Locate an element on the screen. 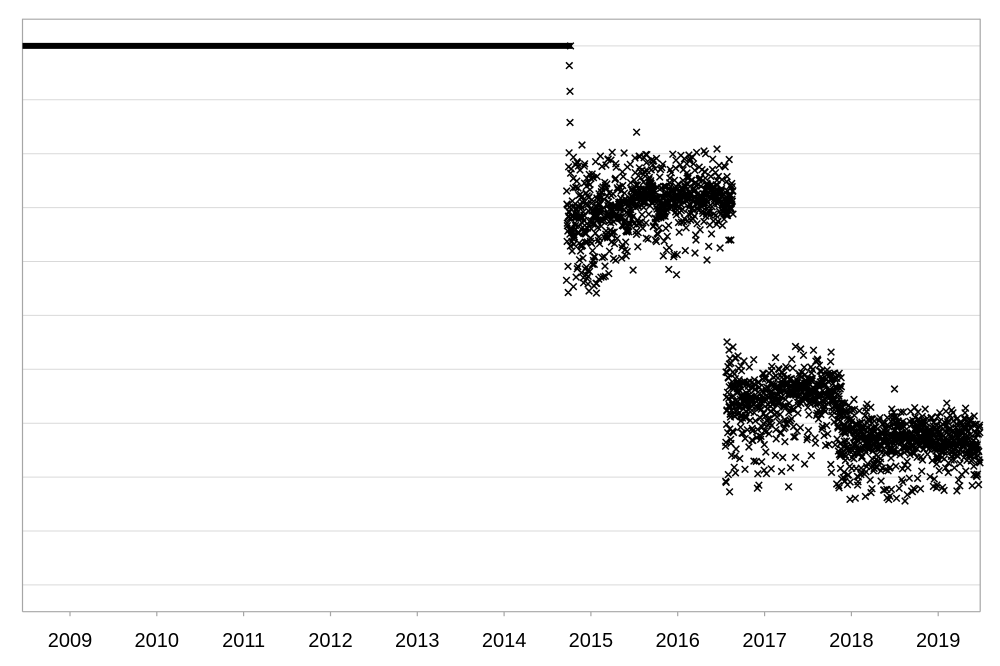 This screenshot has height=666, width=1000. svg-text: 2012 is located at coordinates (330, 641).